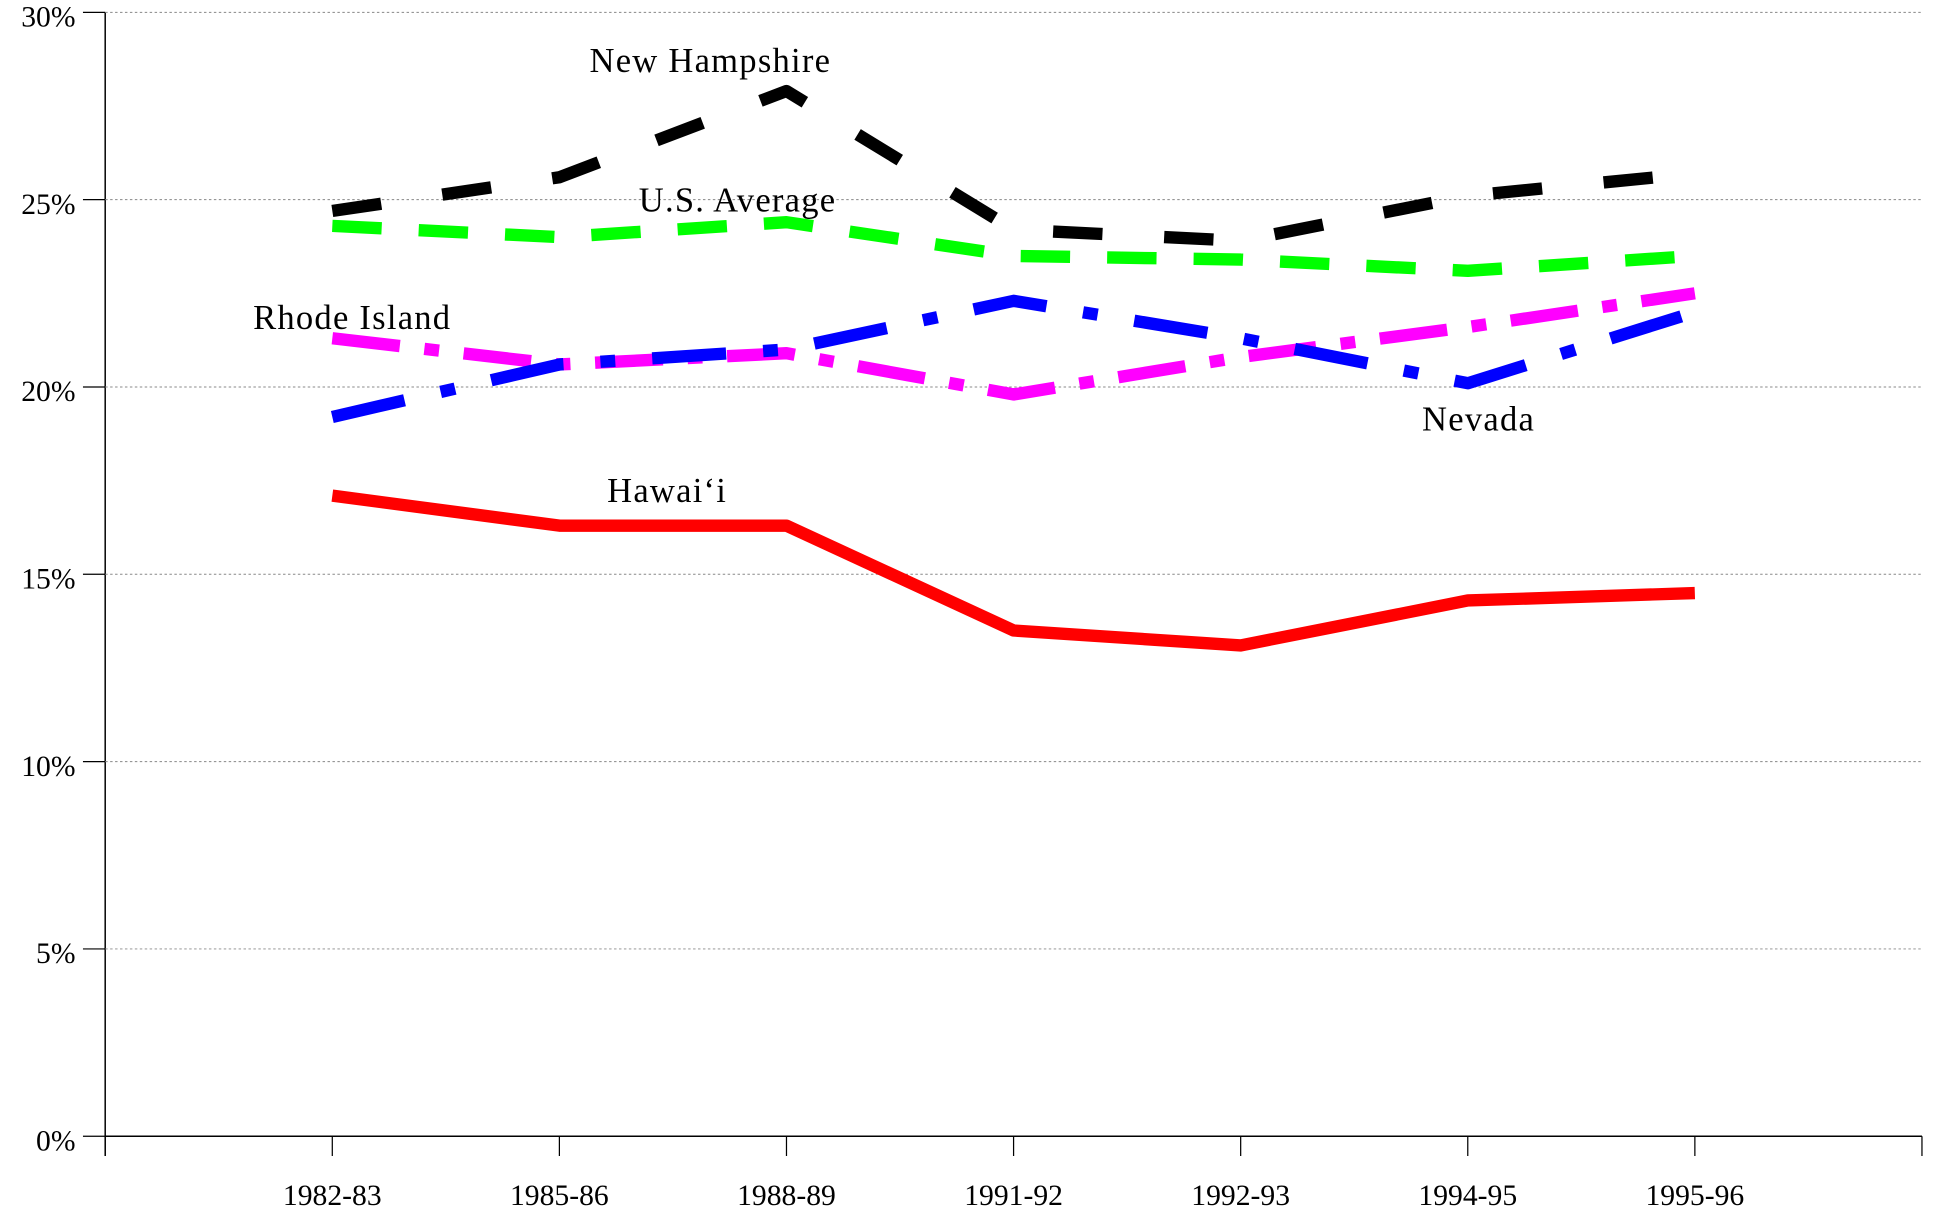  I want to click on series-label: New Hampshire, so click(711, 61).